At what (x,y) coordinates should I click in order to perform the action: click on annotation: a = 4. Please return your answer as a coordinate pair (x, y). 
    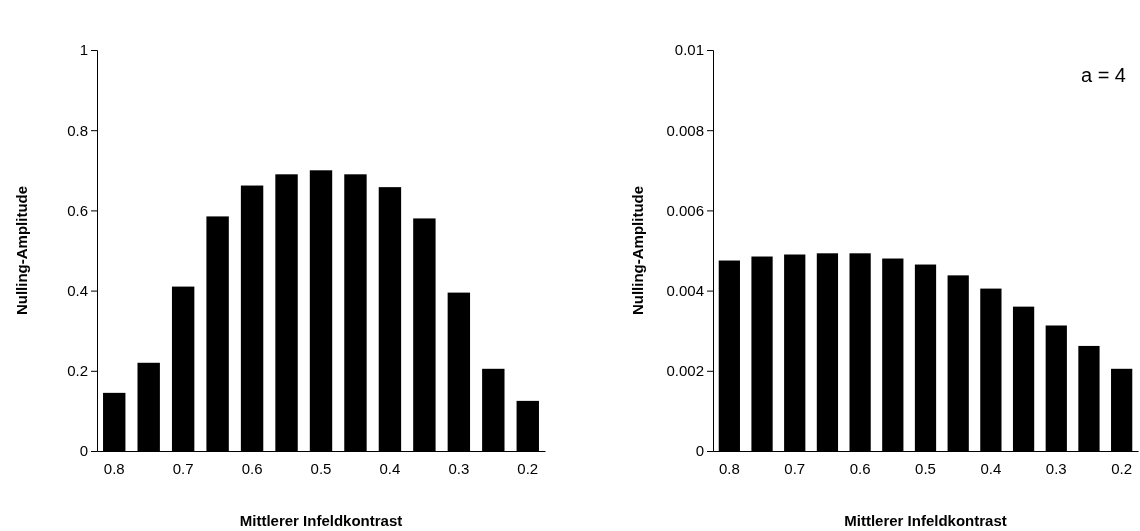
    Looking at the image, I should click on (1103, 75).